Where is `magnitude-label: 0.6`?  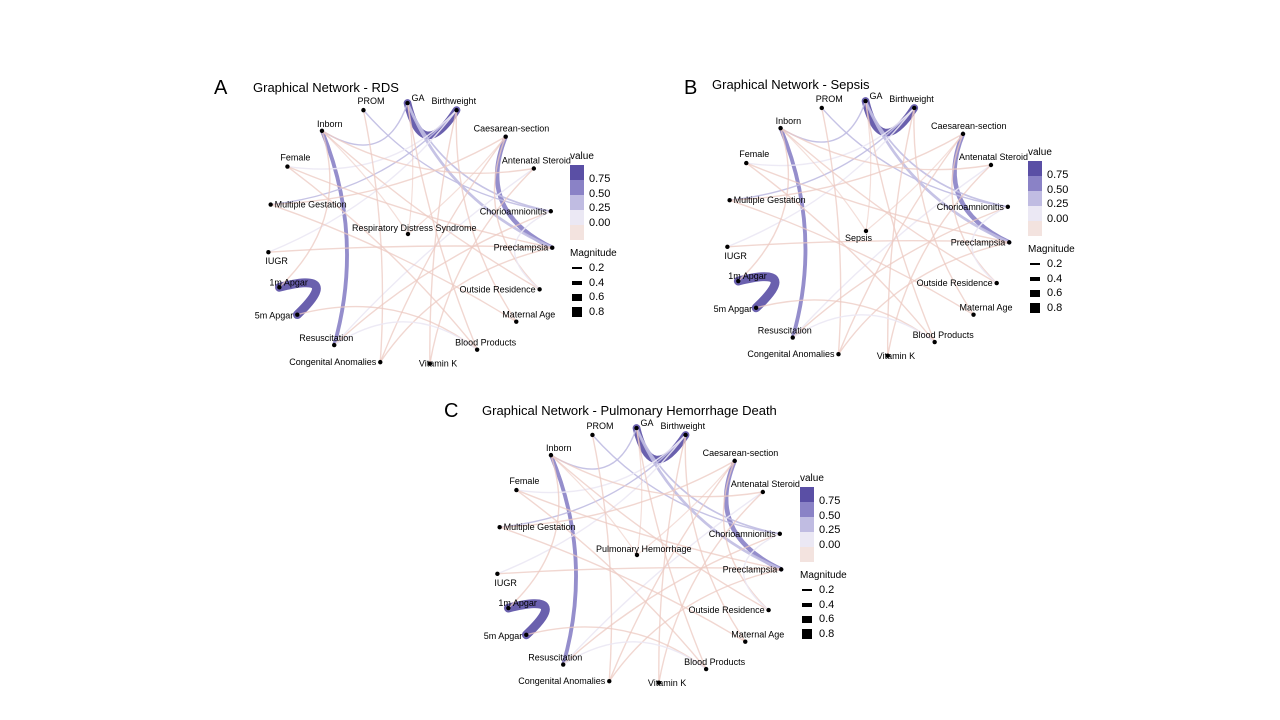 magnitude-label: 0.6 is located at coordinates (597, 297).